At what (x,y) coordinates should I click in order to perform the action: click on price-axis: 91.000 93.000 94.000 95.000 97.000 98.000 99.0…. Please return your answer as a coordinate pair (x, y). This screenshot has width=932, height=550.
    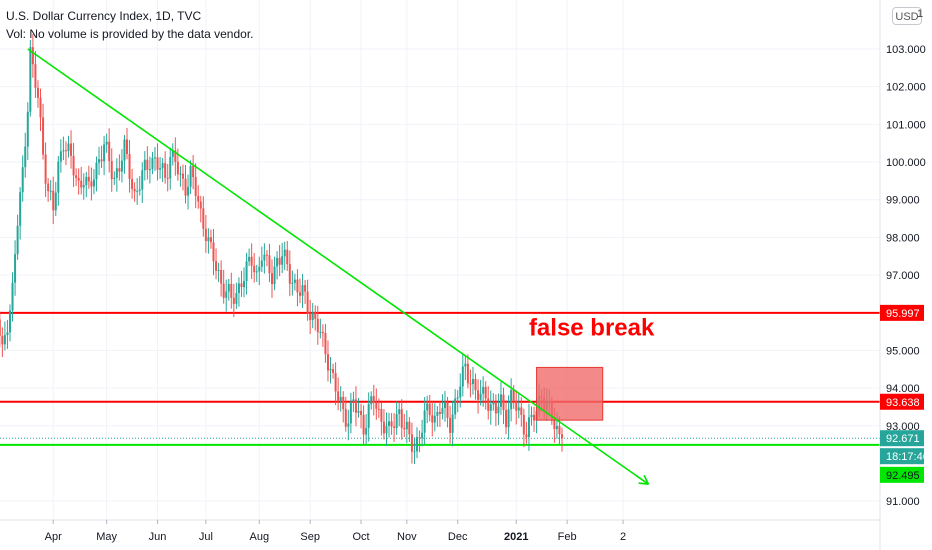
    Looking at the image, I should click on (906, 276).